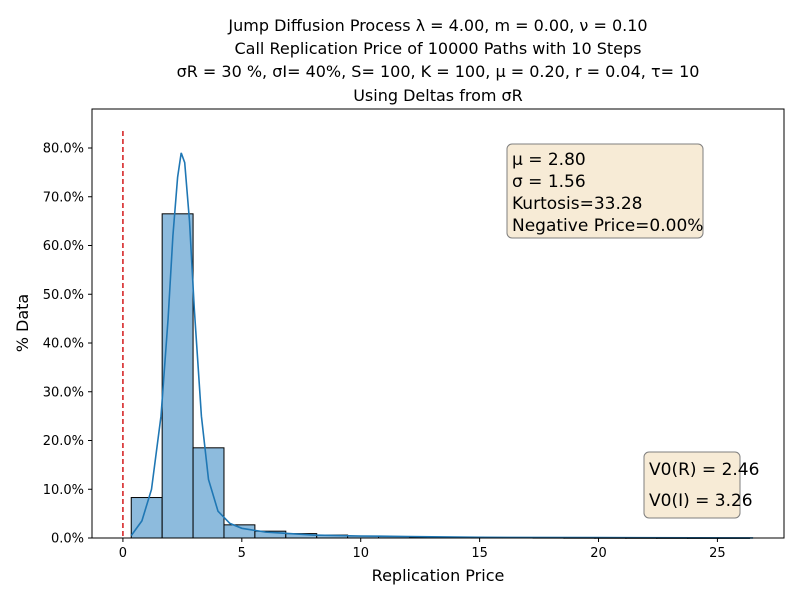  Describe the element at coordinates (598, 553) in the screenshot. I see `x-tick-label-4: 20` at that location.